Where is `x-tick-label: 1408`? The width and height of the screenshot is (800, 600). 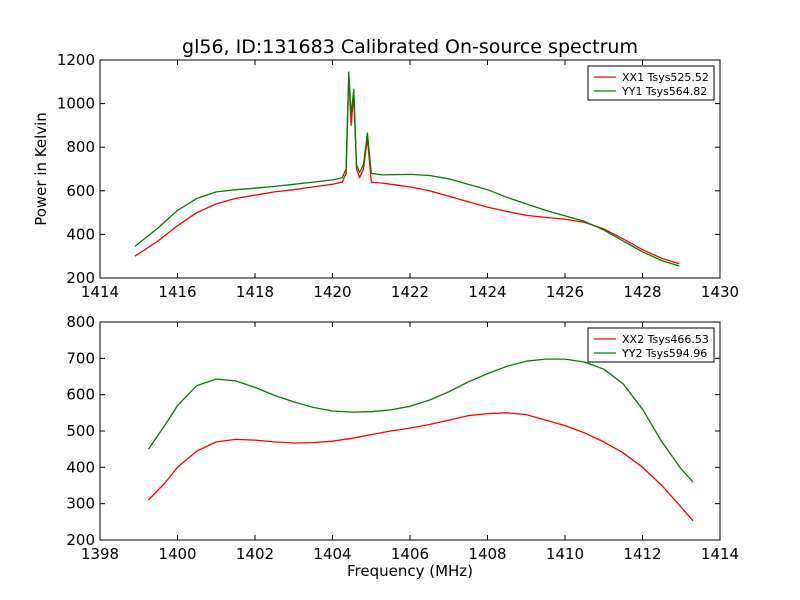
x-tick-label: 1408 is located at coordinates (487, 554).